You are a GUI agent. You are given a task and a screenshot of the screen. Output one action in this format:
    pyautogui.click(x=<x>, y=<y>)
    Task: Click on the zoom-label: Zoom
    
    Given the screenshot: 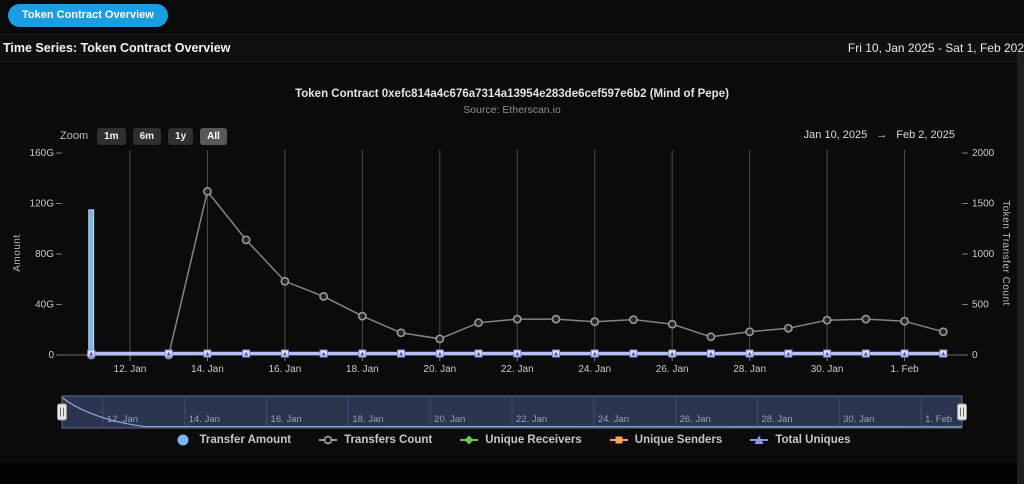 What is the action you would take?
    pyautogui.click(x=74, y=136)
    